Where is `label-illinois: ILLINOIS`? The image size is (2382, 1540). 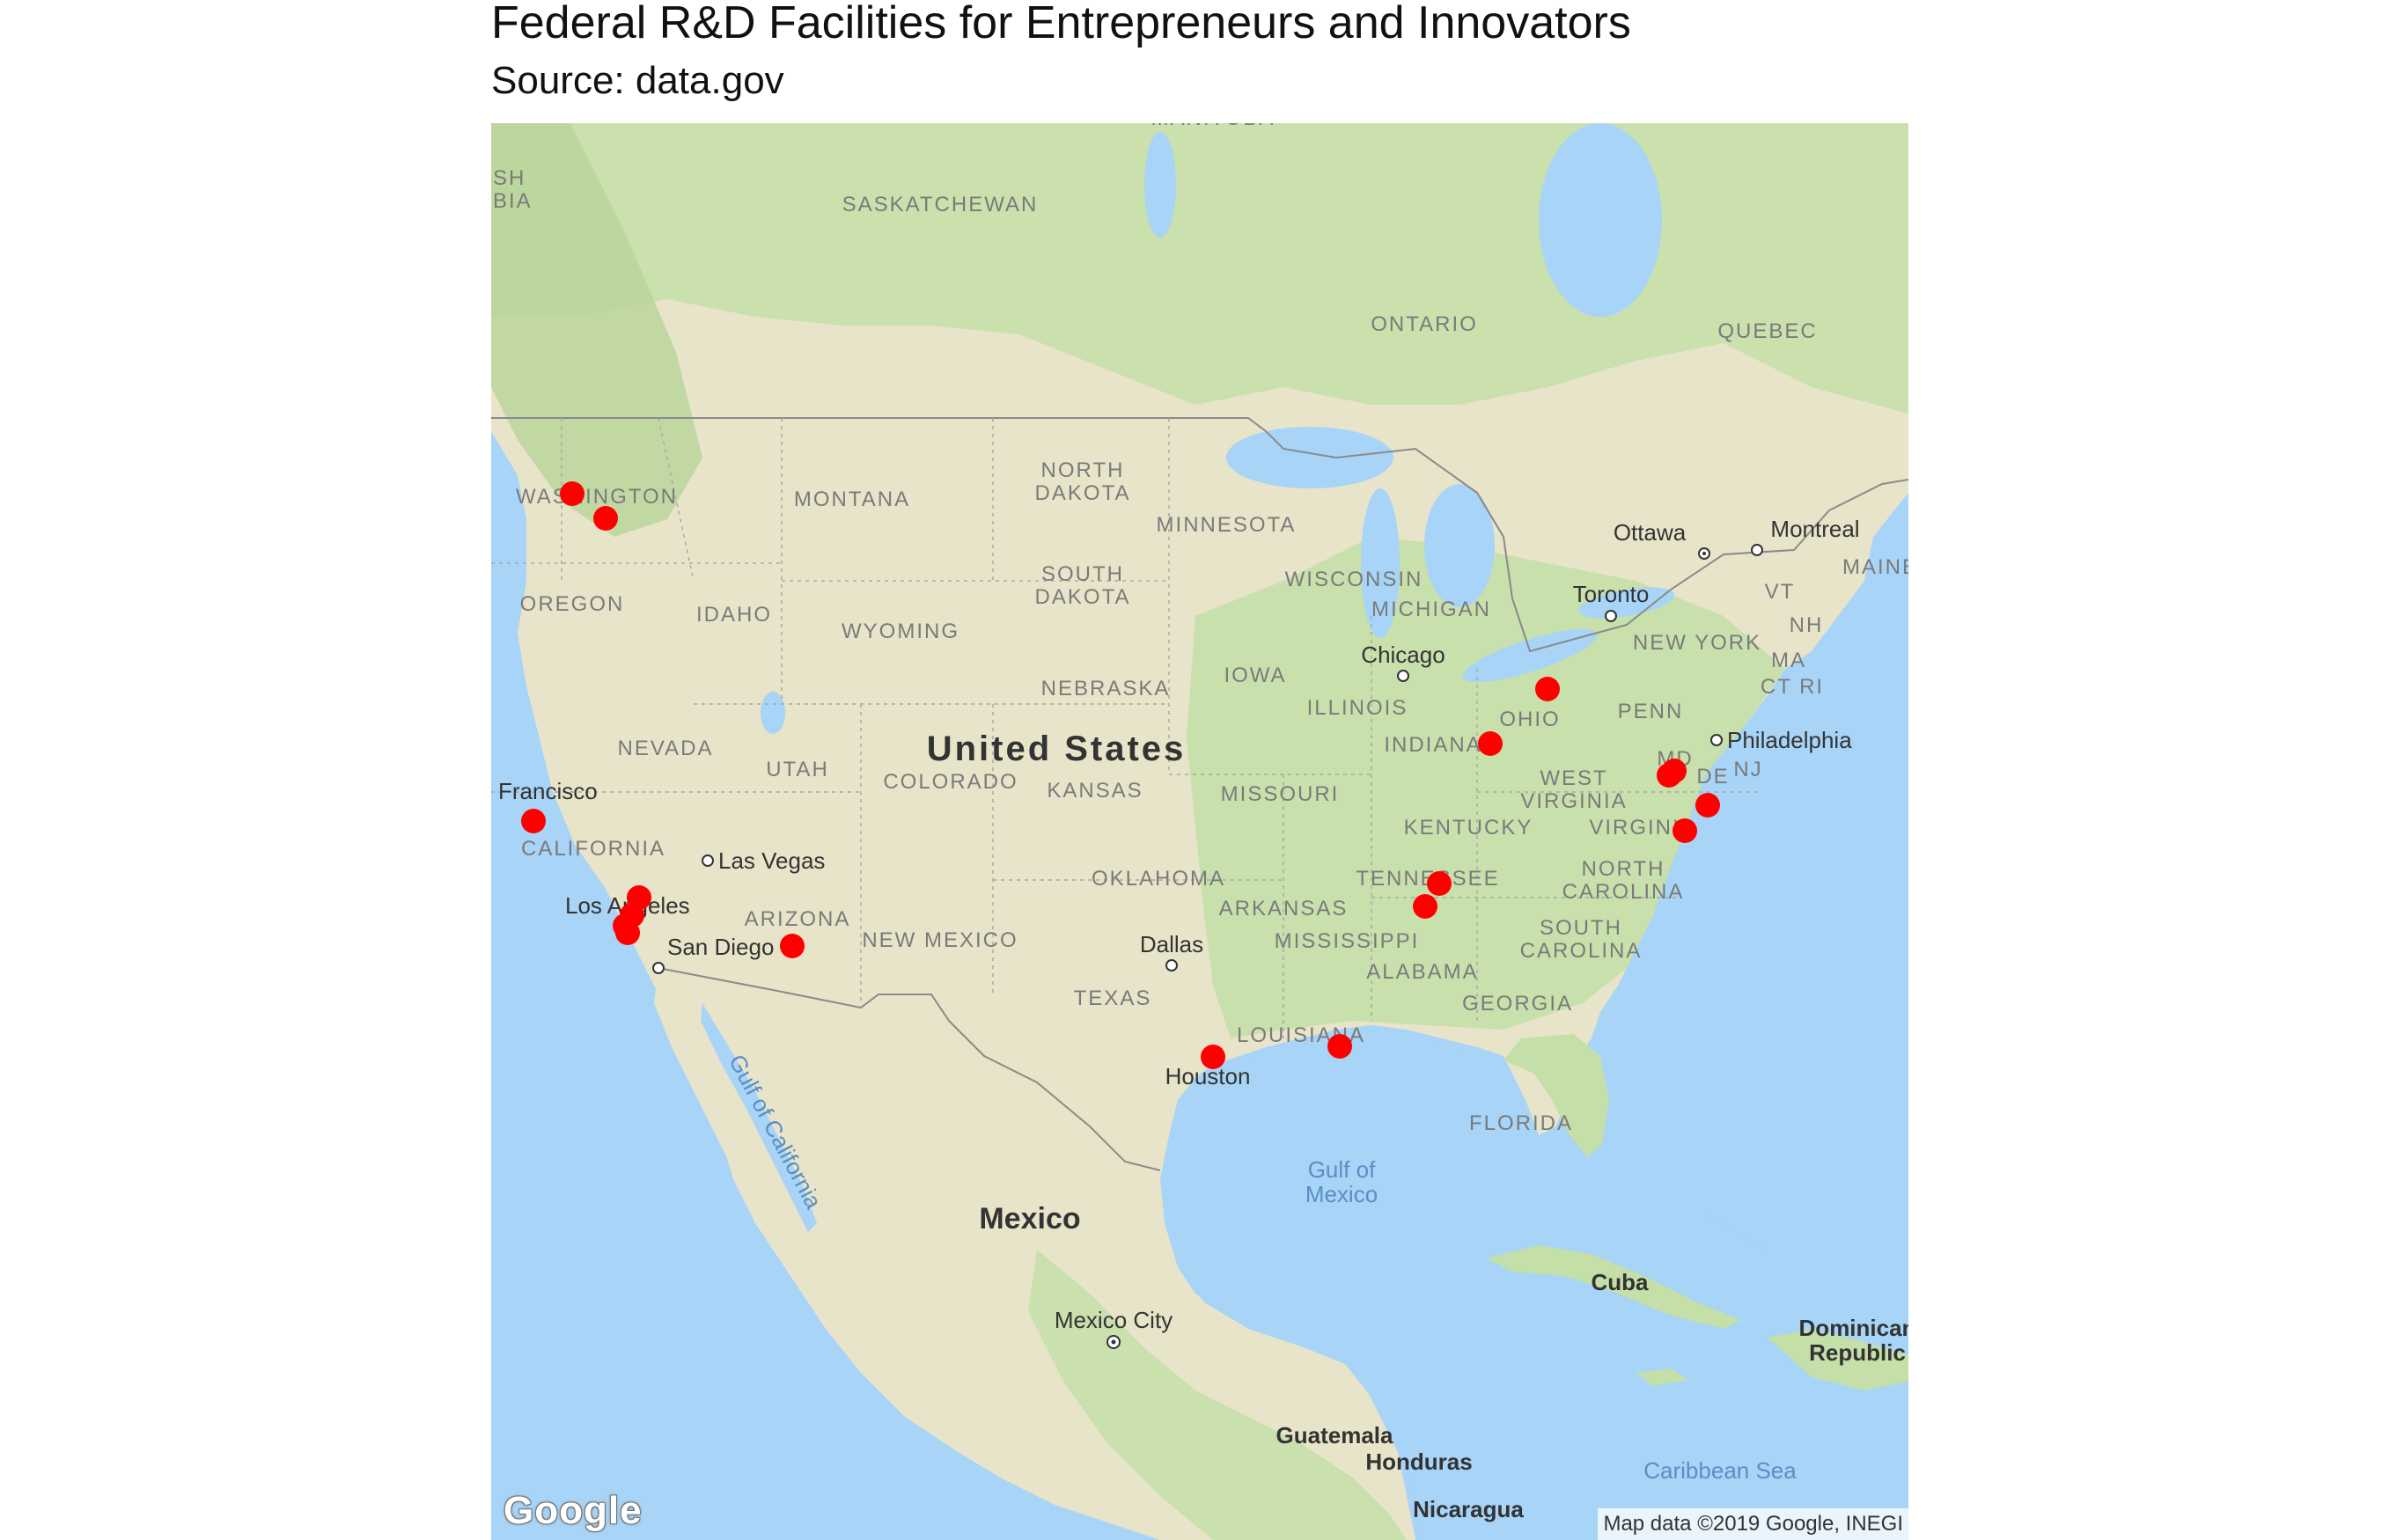
label-illinois: ILLINOIS is located at coordinates (1357, 708).